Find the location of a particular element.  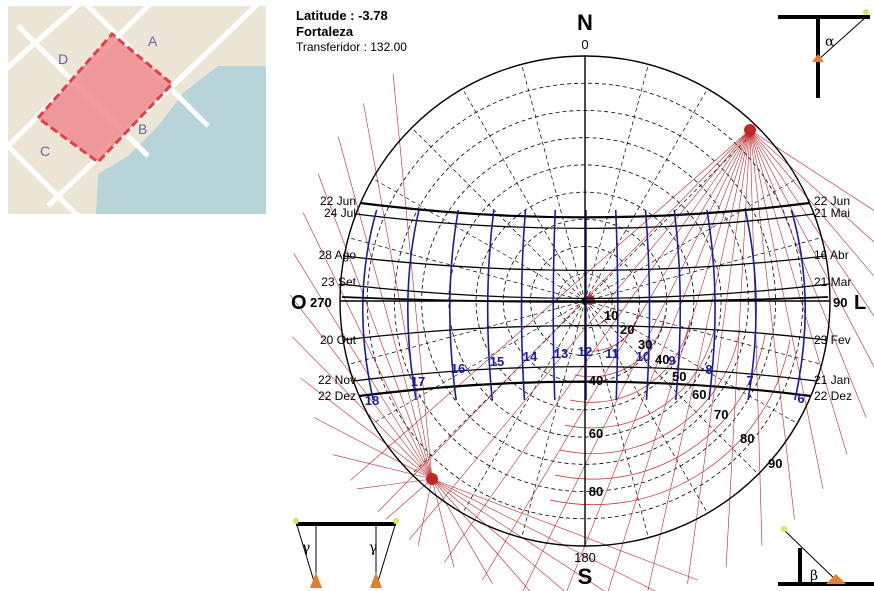

latitude-label: Latitude : -3.78 is located at coordinates (342, 15).